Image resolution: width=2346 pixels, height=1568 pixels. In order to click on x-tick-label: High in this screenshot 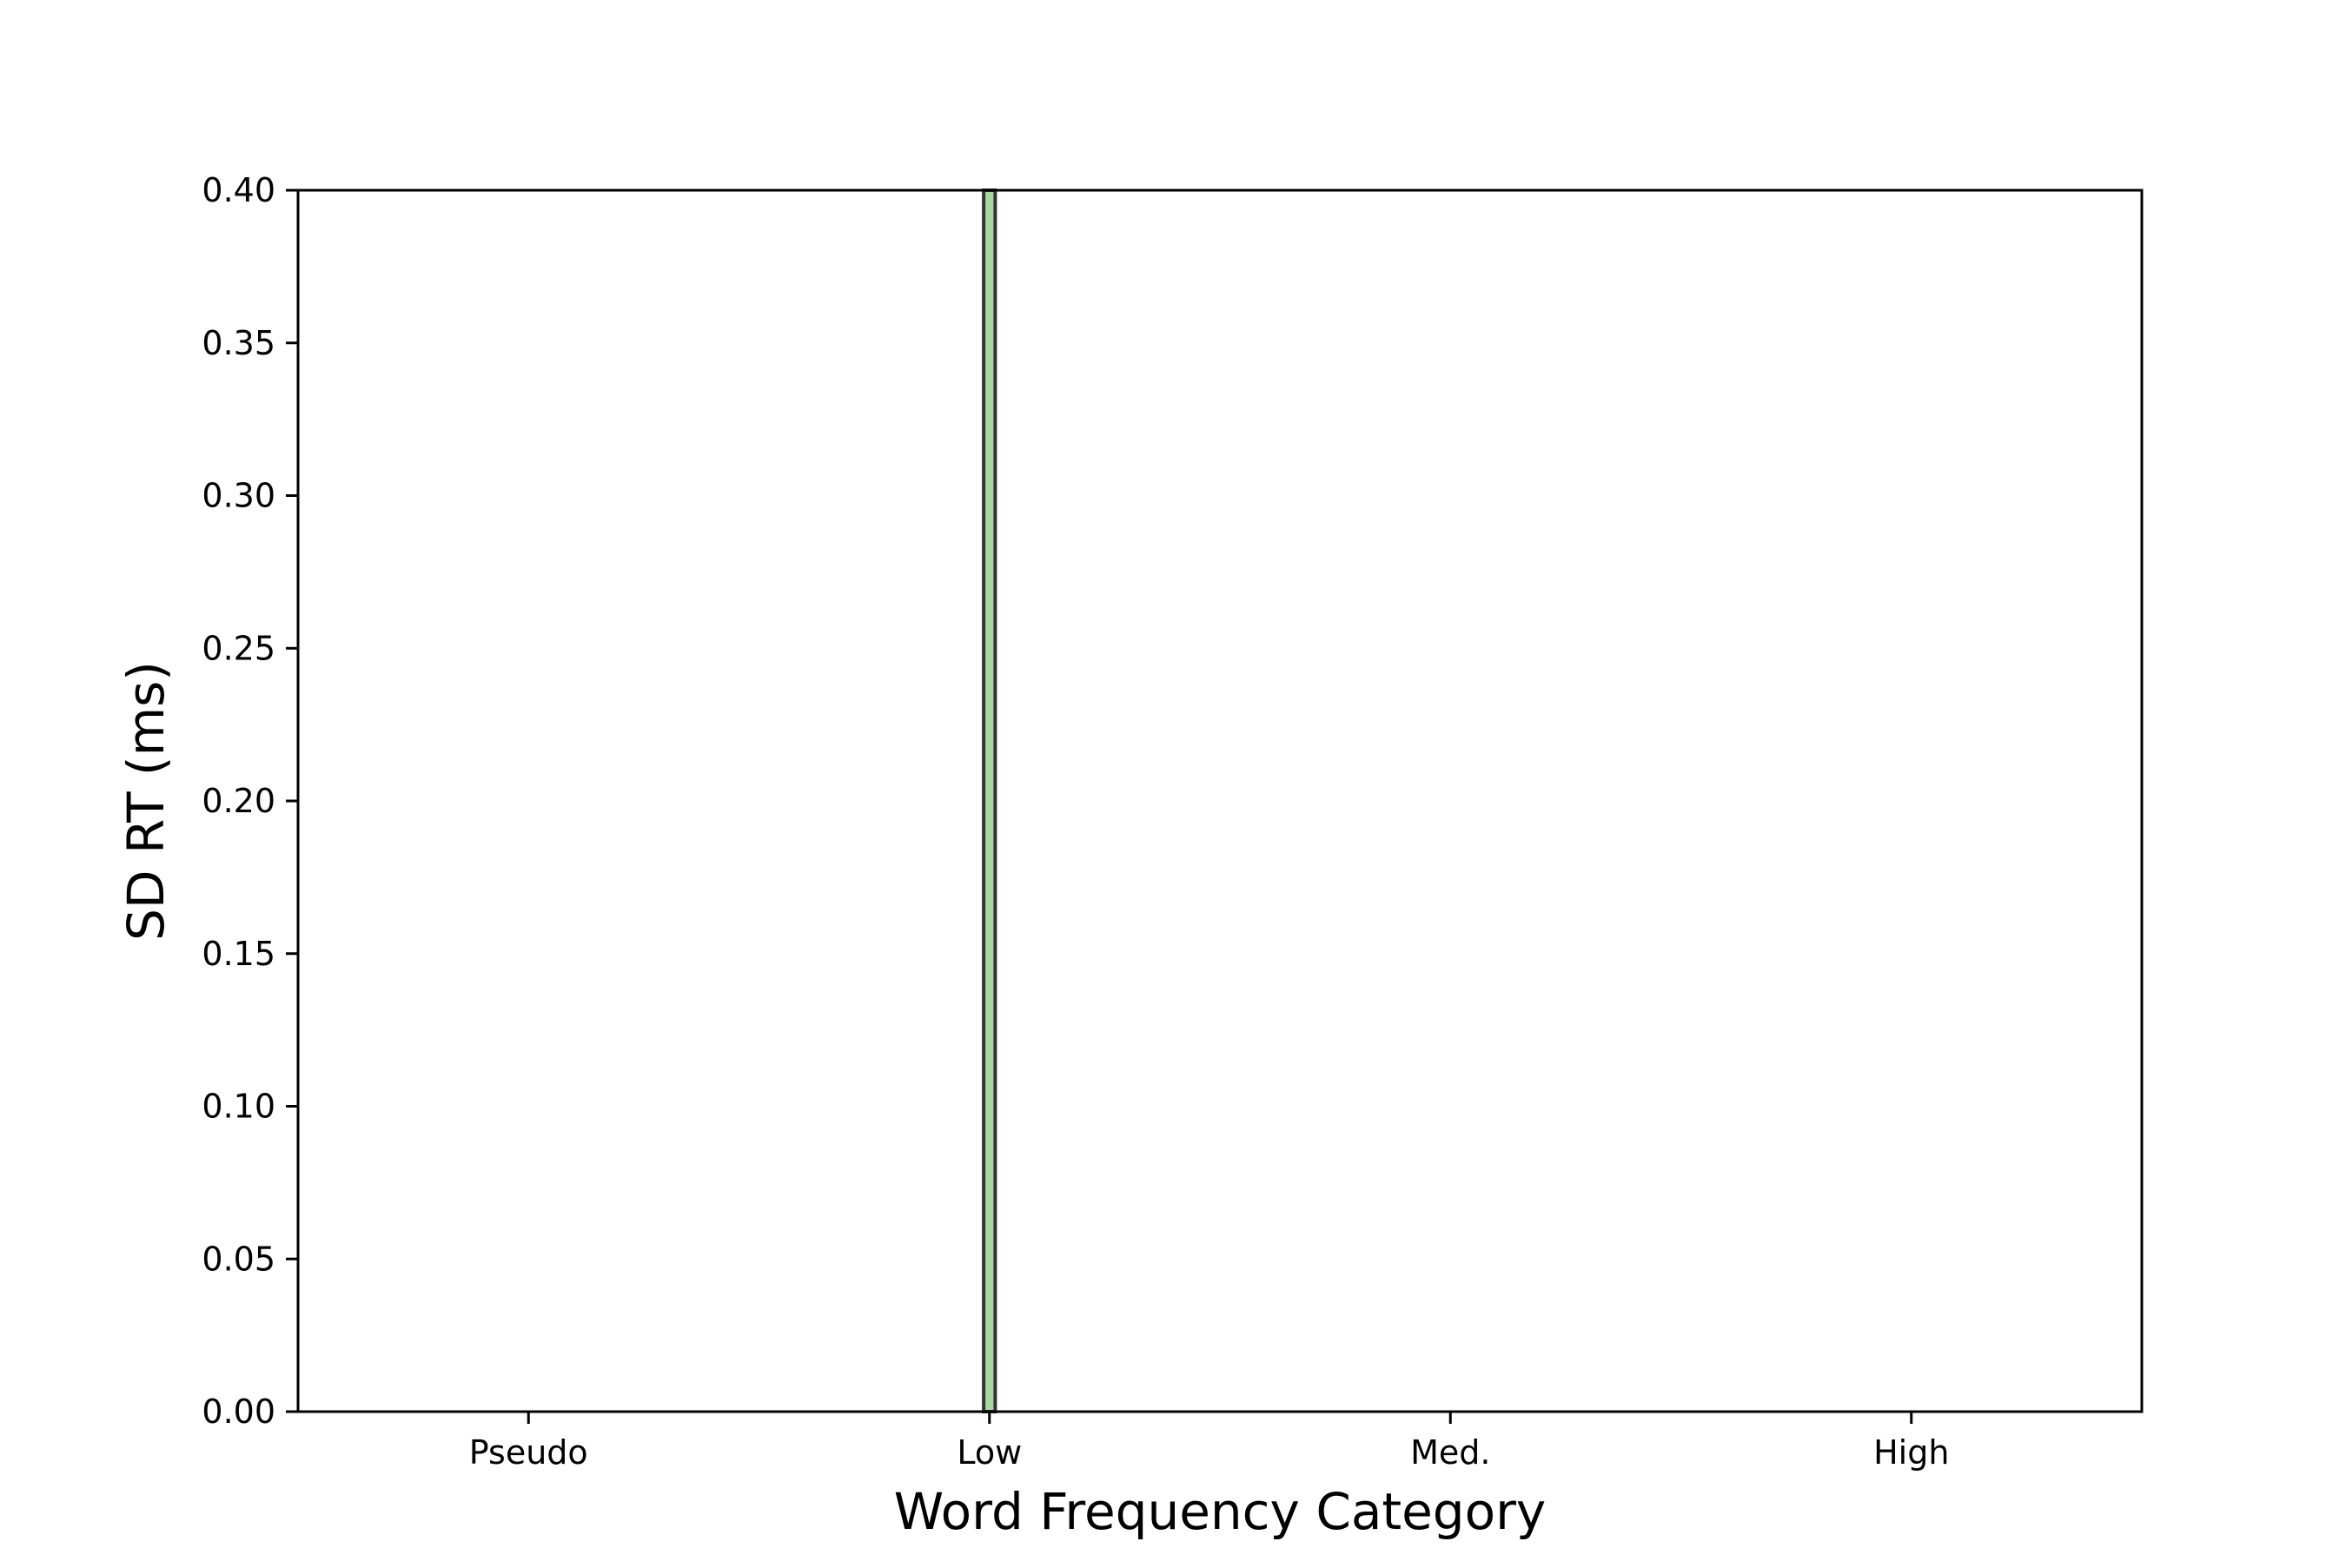, I will do `click(1911, 1452)`.